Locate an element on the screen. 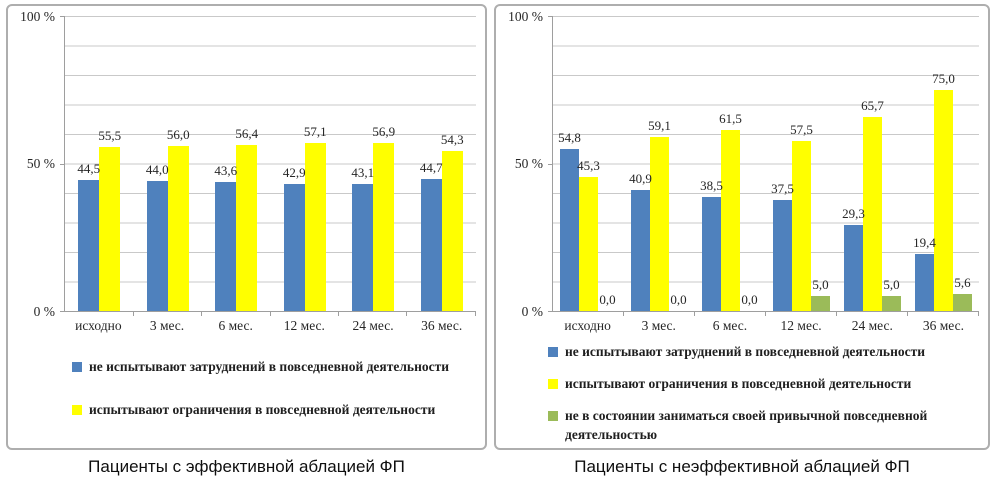  legend-swatch-green is located at coordinates (553, 415).